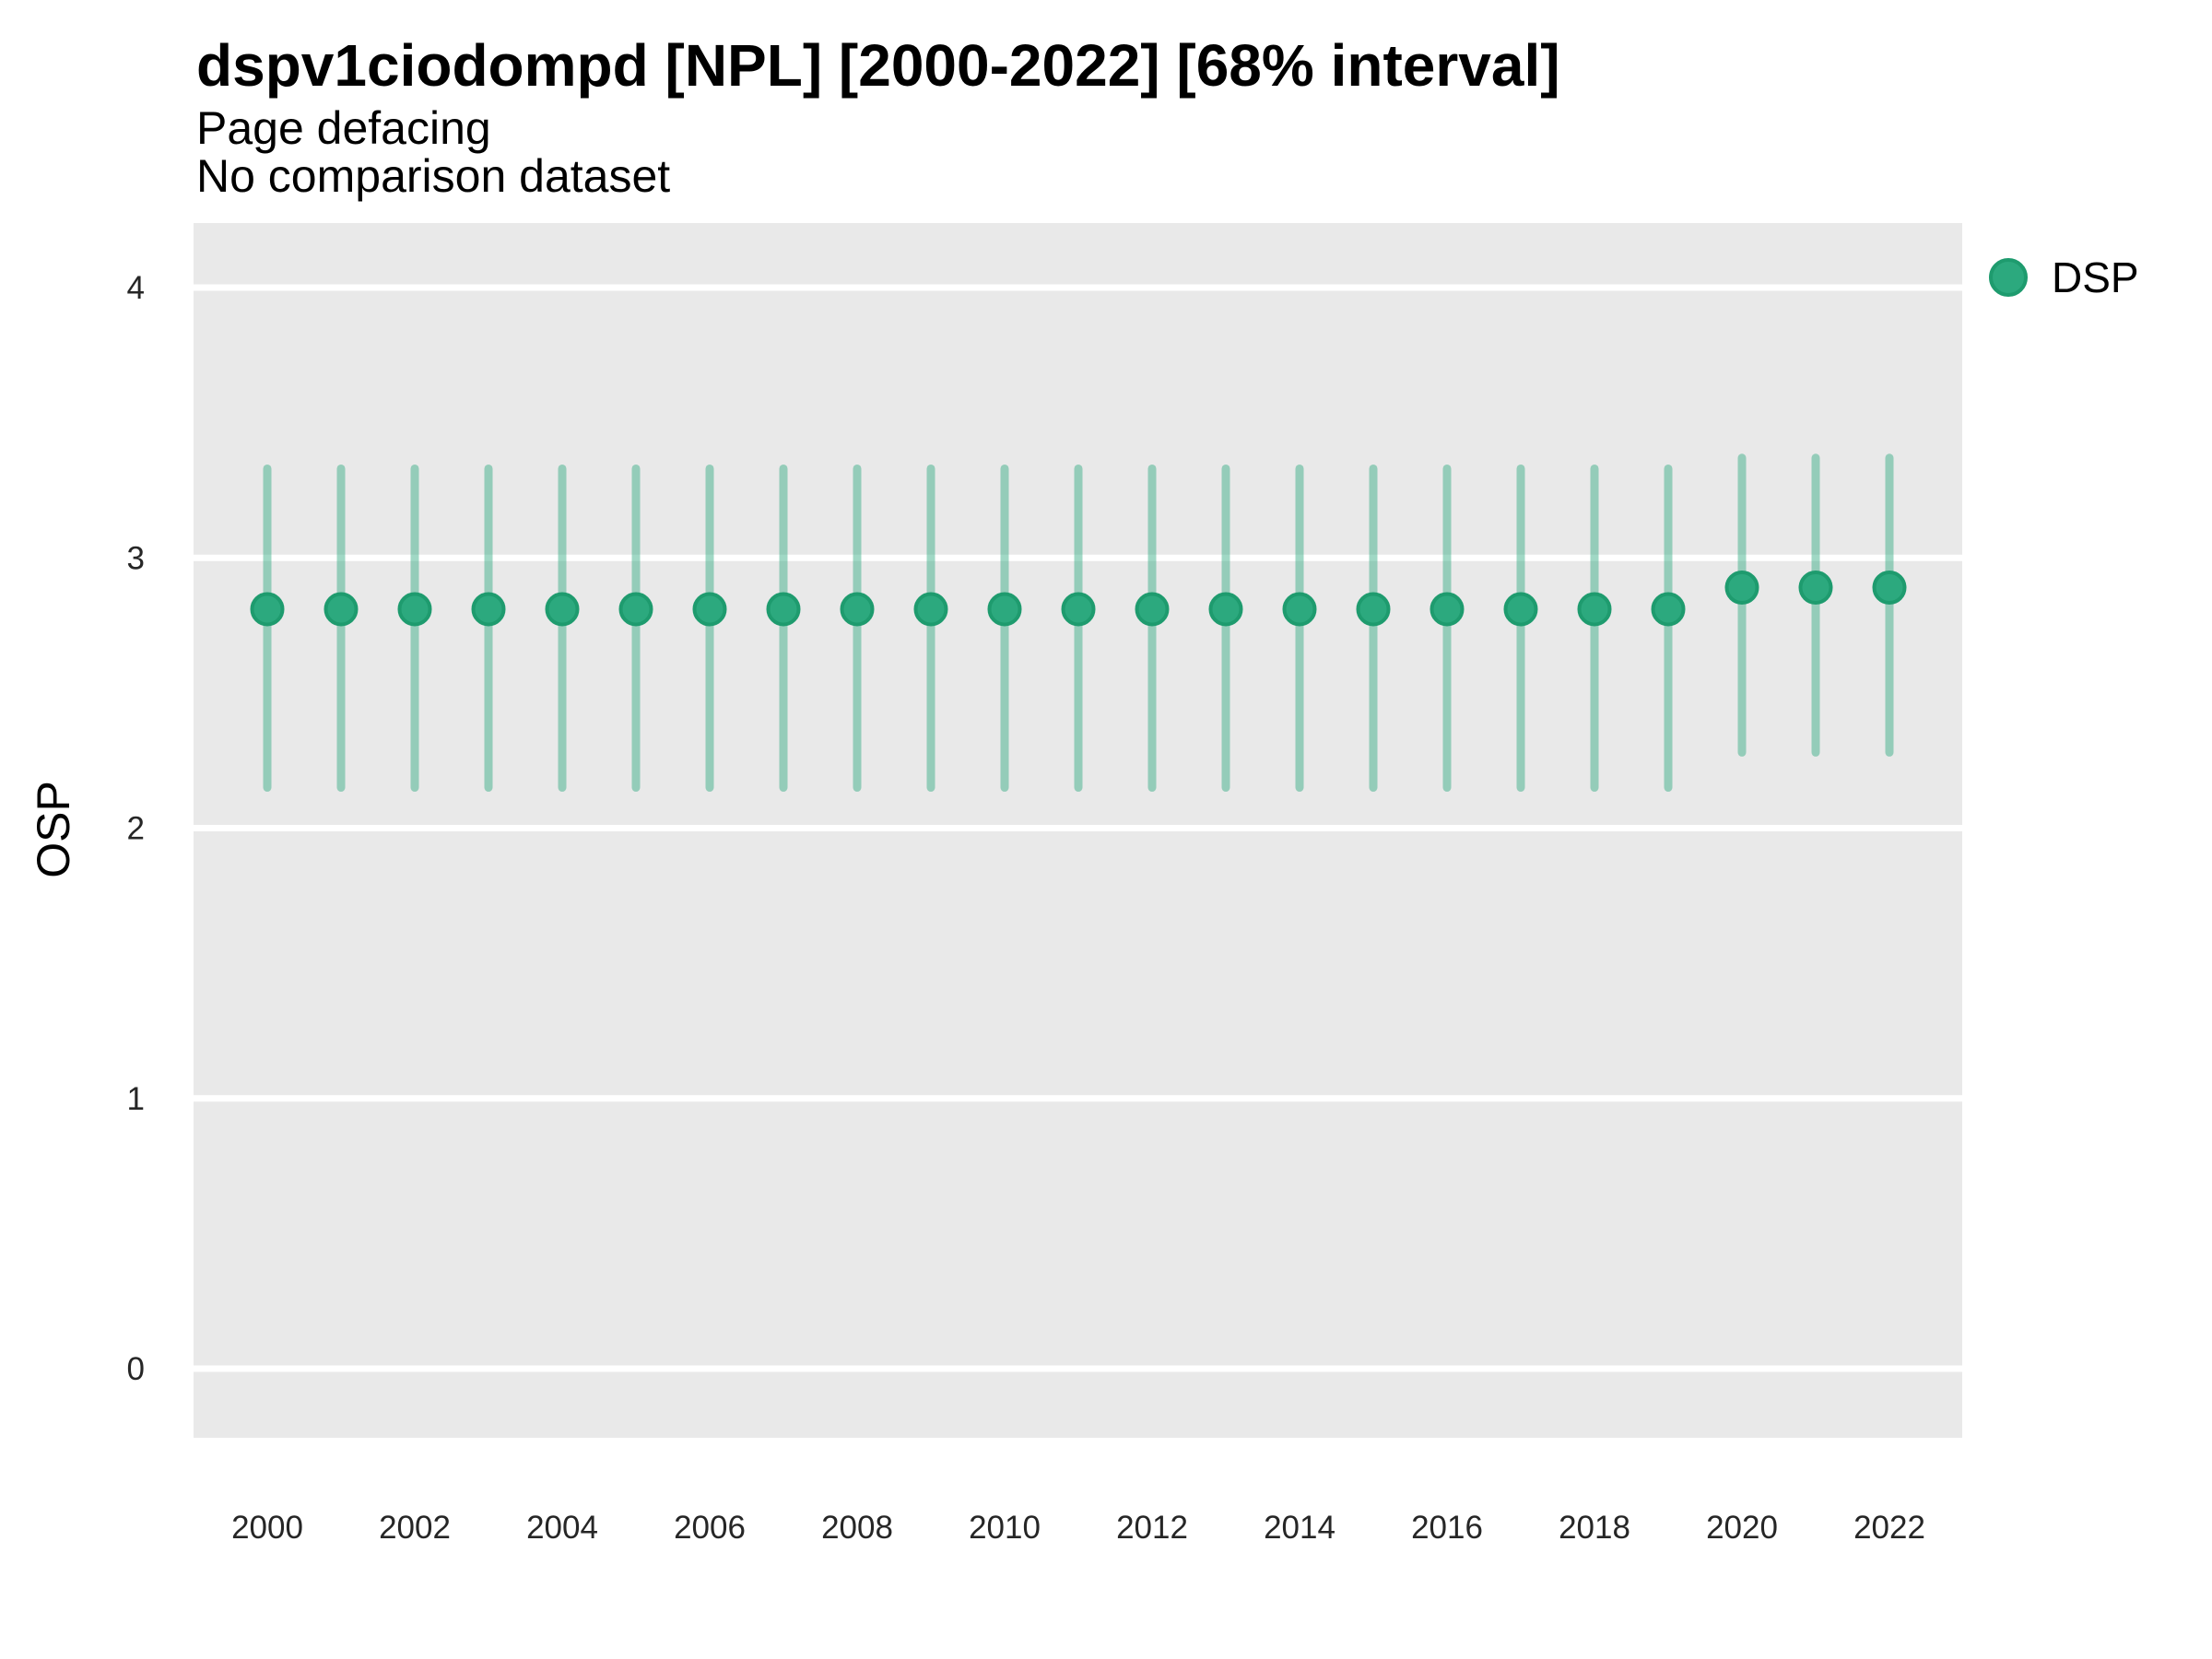  I want to click on data-point-2002, so click(414, 609).